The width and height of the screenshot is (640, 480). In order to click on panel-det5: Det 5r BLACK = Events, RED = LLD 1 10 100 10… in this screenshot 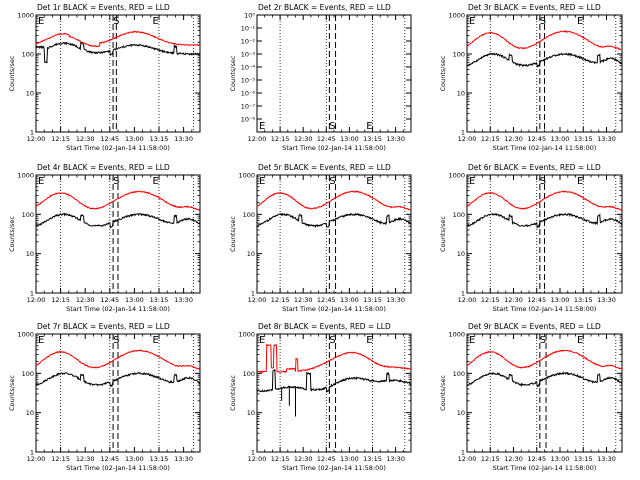, I will do `click(320, 238)`.